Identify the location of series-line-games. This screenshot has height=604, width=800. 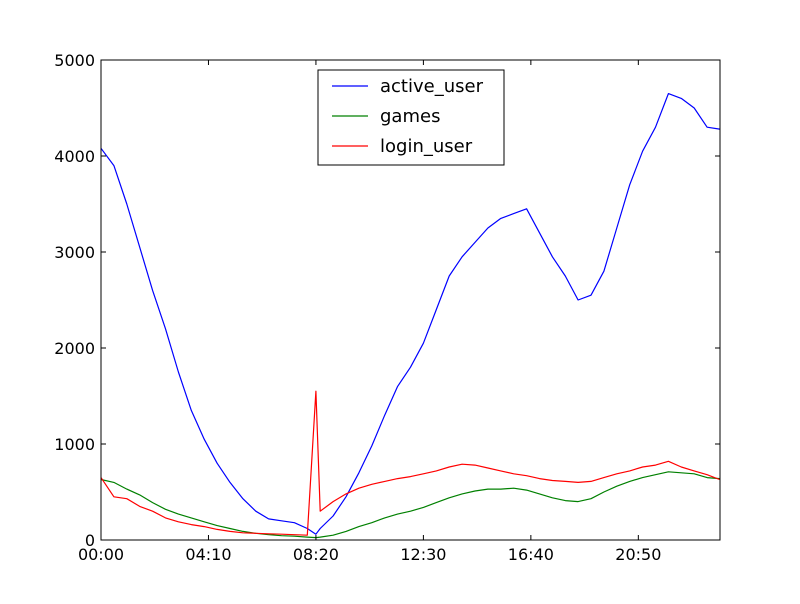
(410, 505).